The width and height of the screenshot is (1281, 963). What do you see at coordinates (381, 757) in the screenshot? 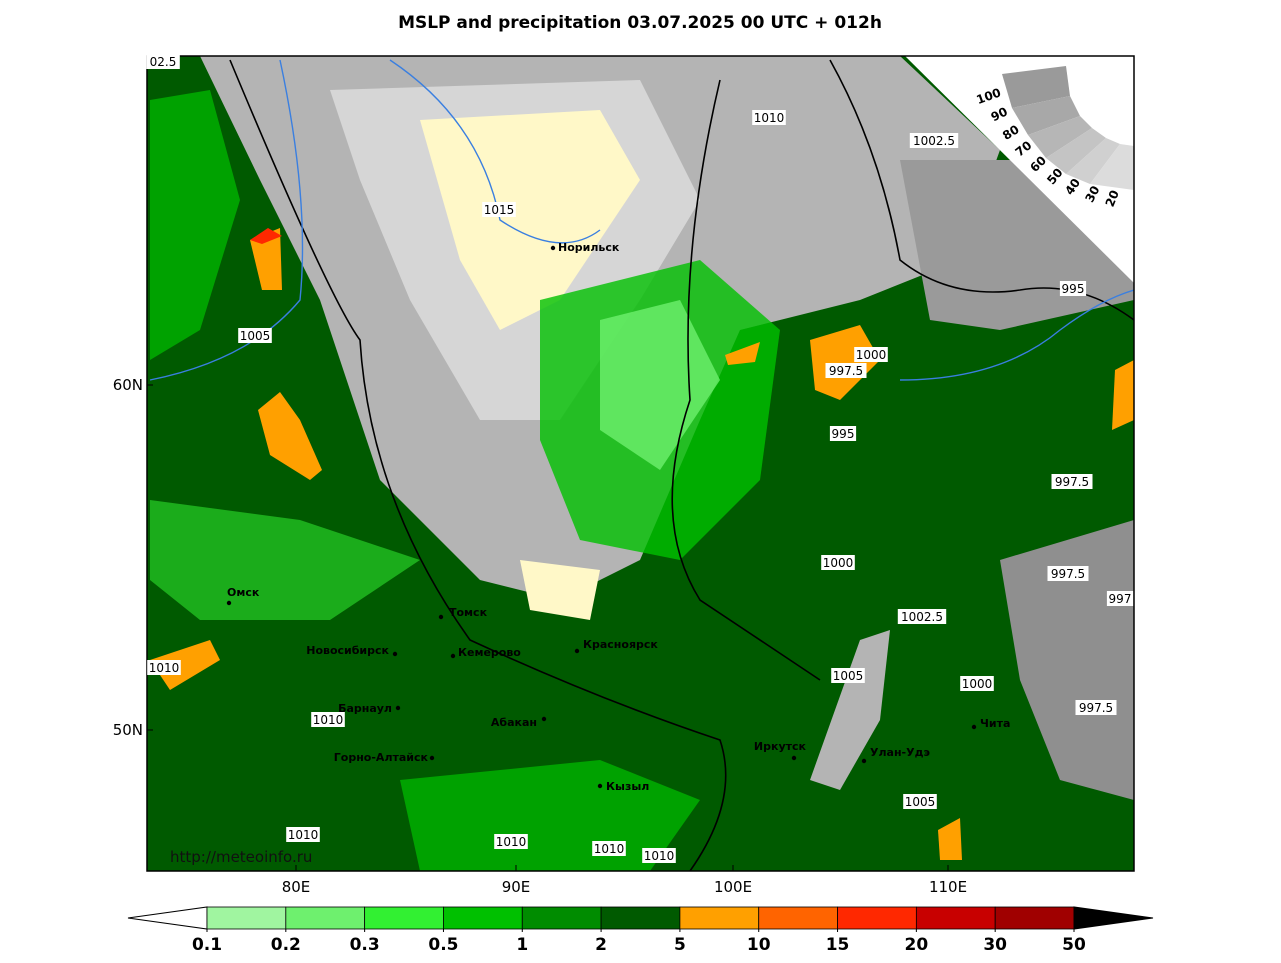
I see `city-label: Горно-Алтайск` at bounding box center [381, 757].